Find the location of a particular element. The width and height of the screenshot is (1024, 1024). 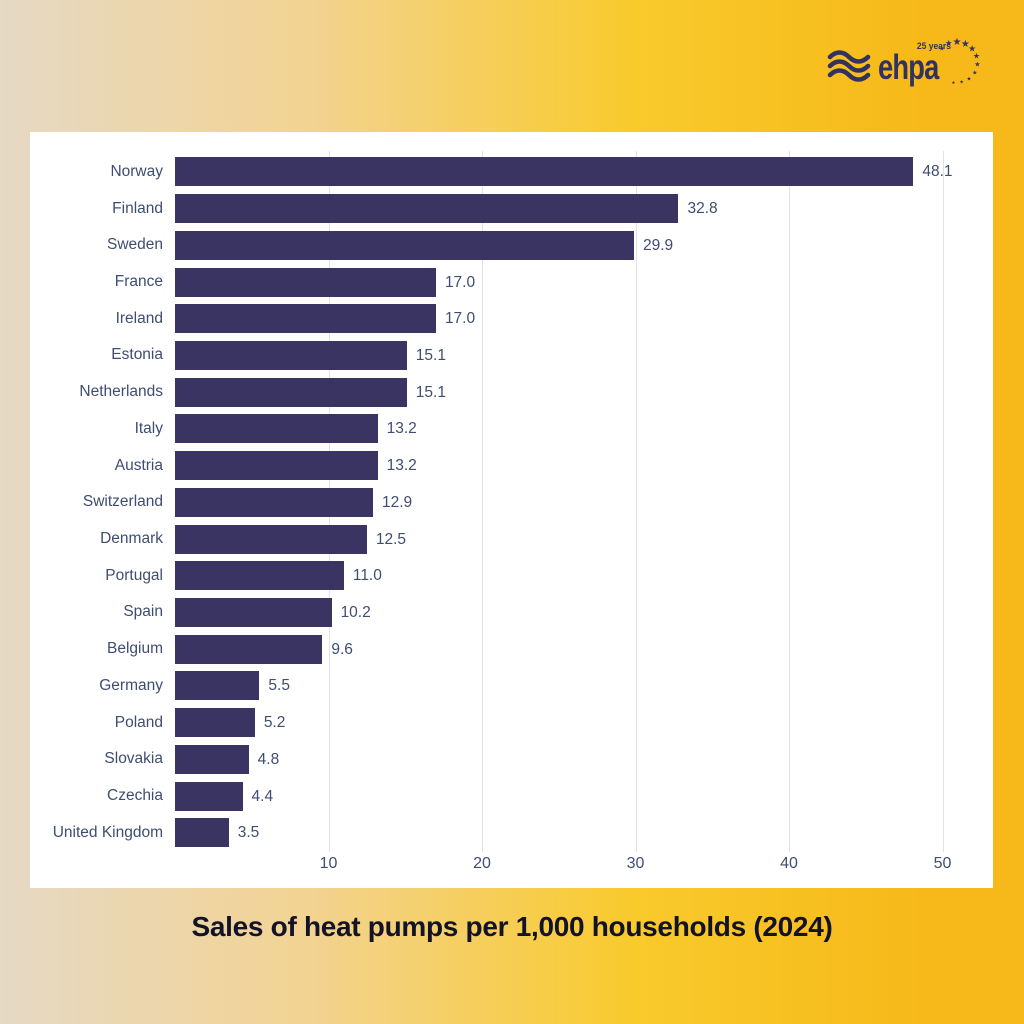

value-label: 32.8 is located at coordinates (702, 209).